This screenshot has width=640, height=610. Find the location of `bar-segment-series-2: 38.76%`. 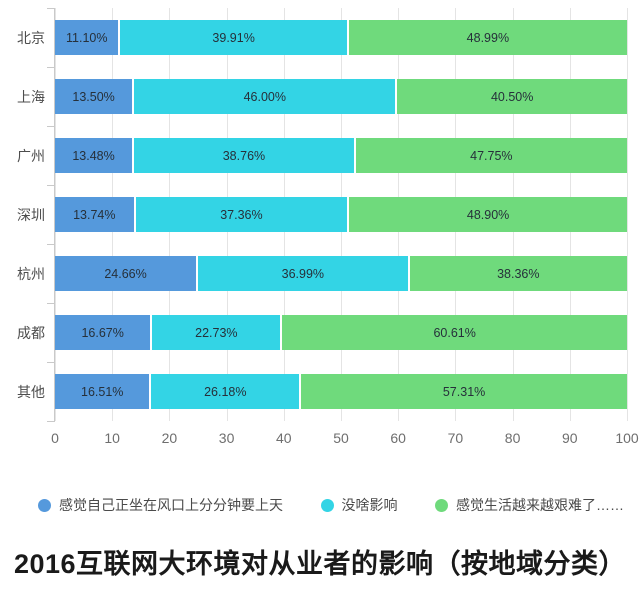

bar-segment-series-2: 38.76% is located at coordinates (243, 155).